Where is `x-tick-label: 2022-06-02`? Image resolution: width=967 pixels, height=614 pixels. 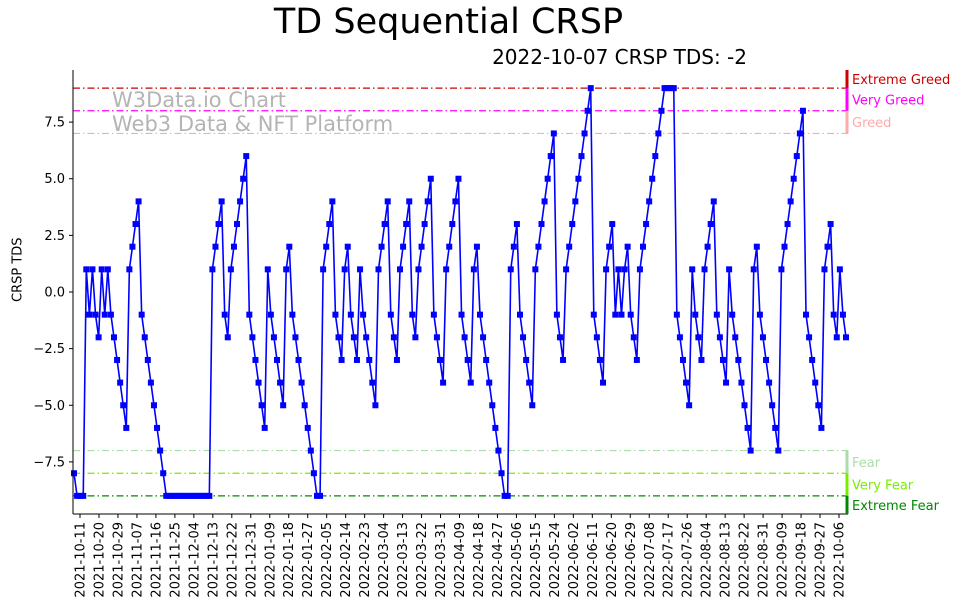 x-tick-label: 2022-06-02 is located at coordinates (574, 560).